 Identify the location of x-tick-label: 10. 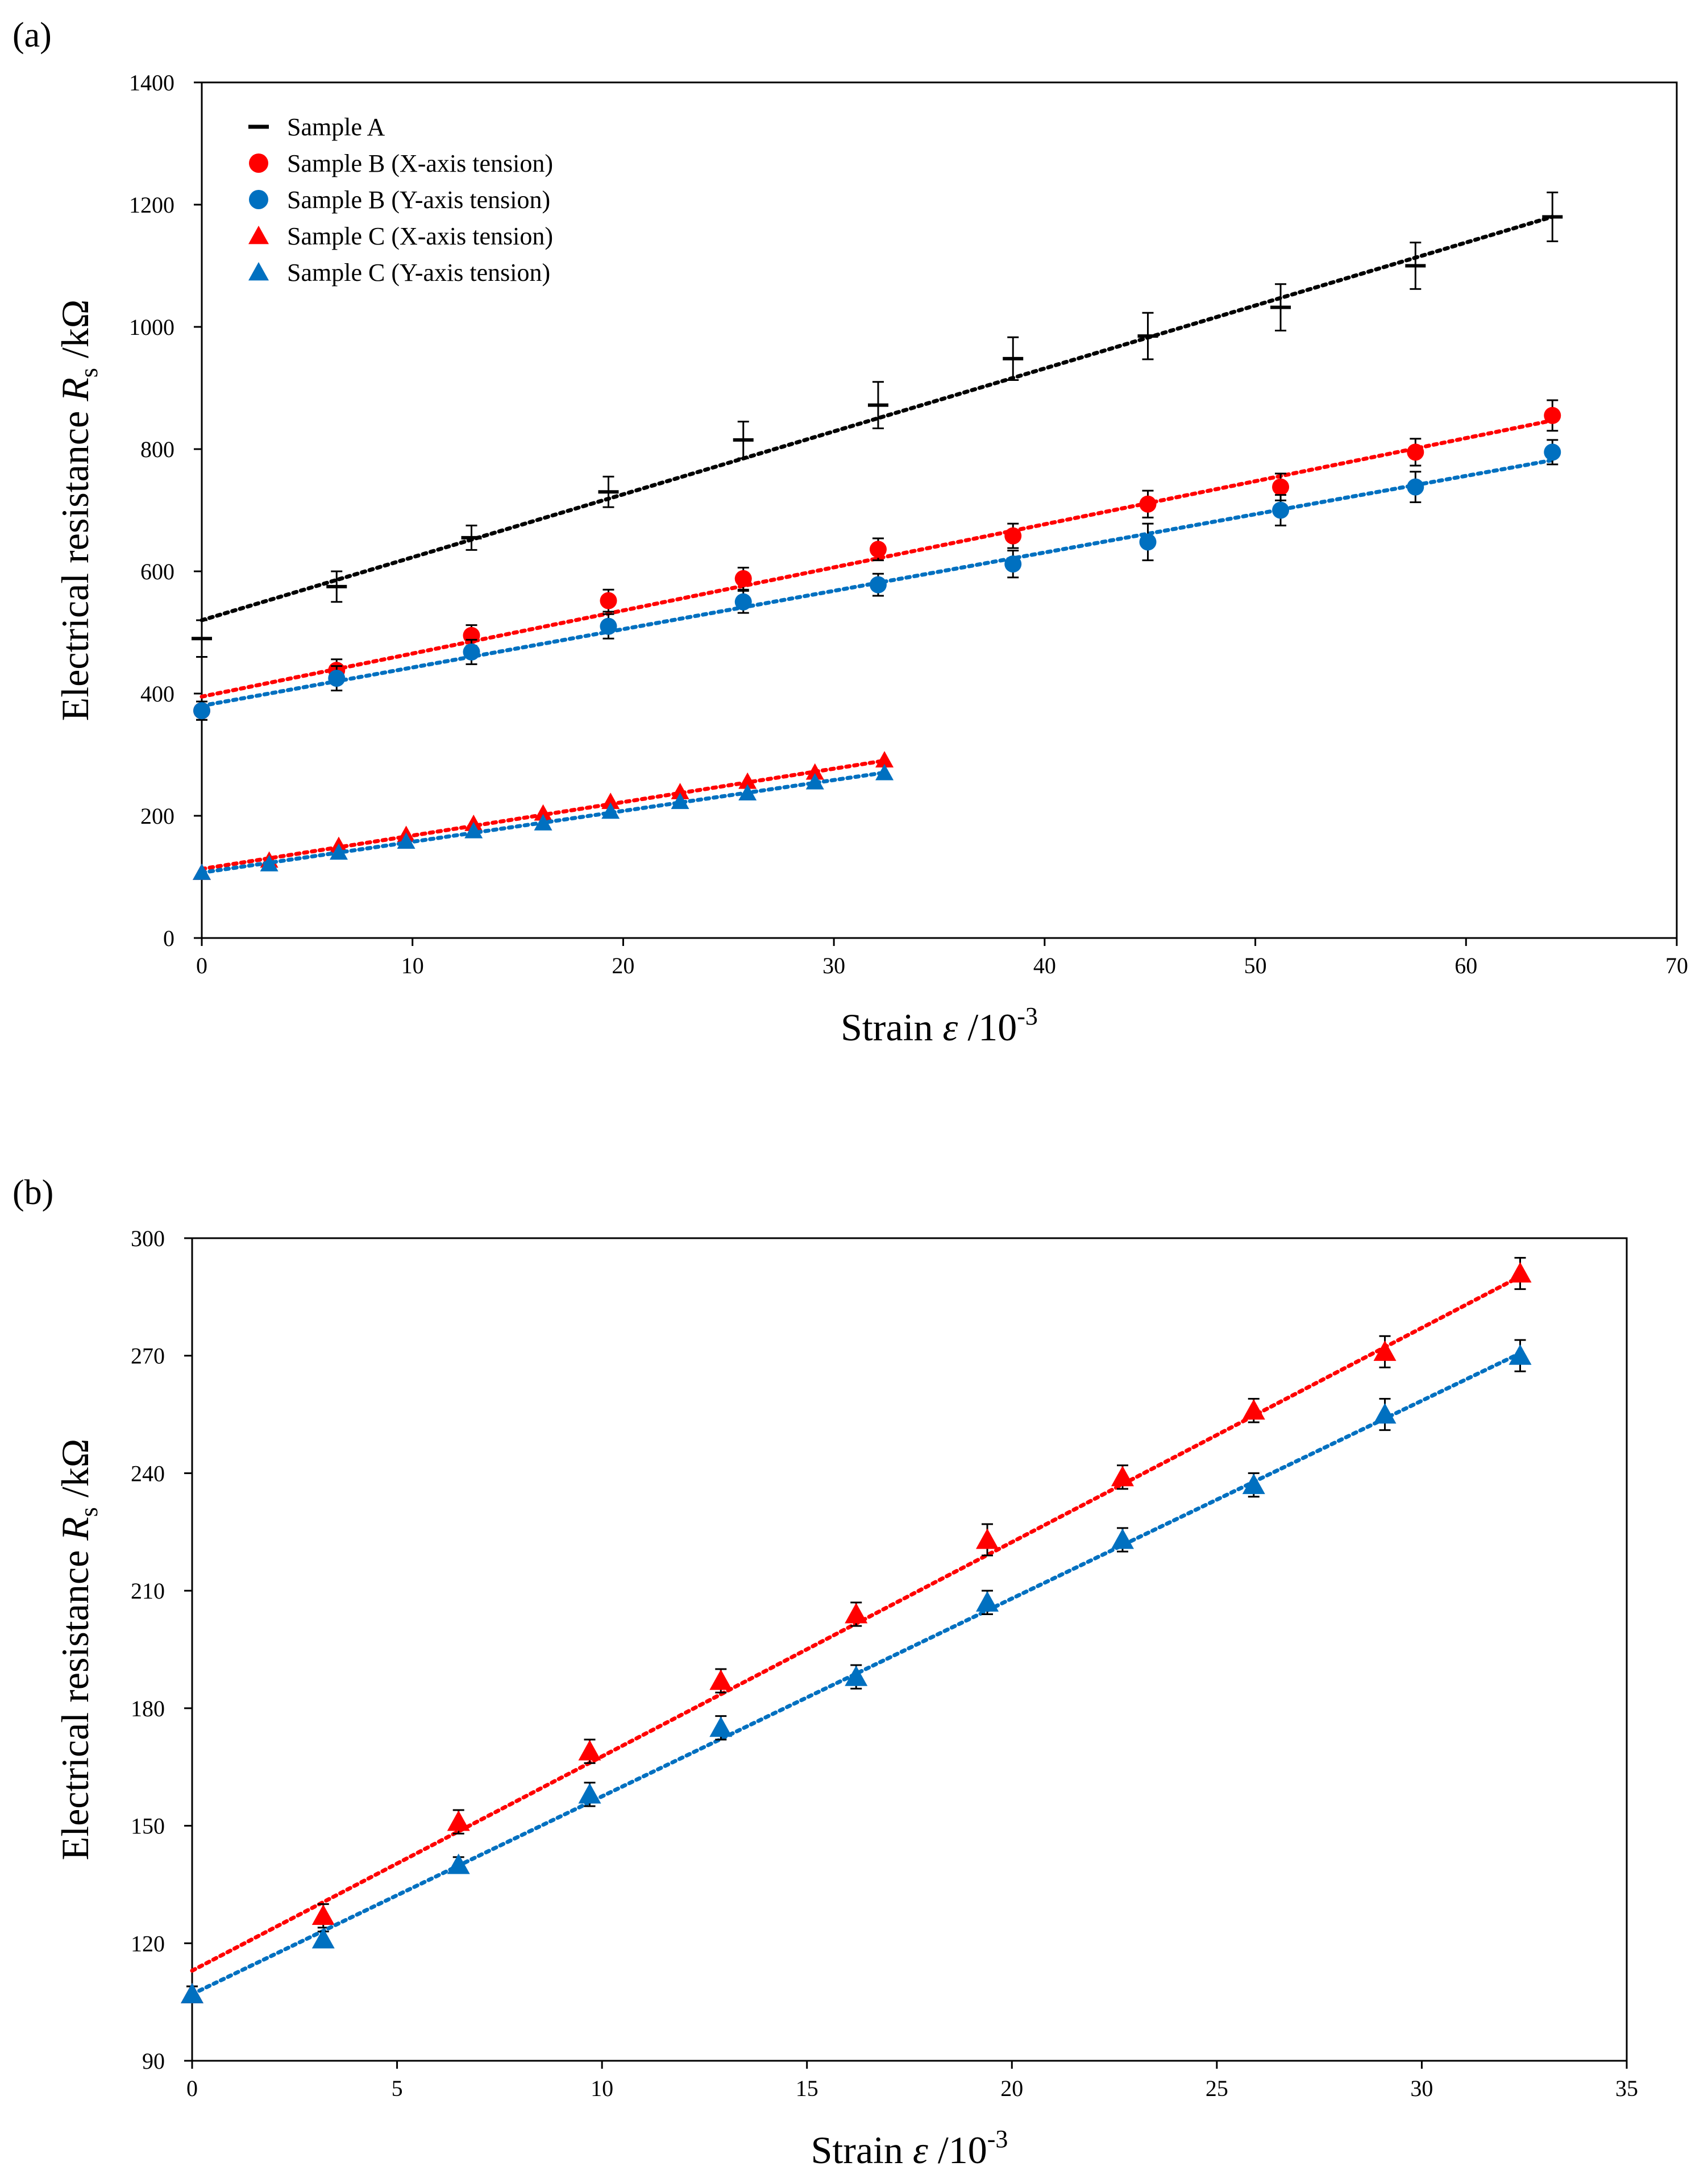
(602, 2088).